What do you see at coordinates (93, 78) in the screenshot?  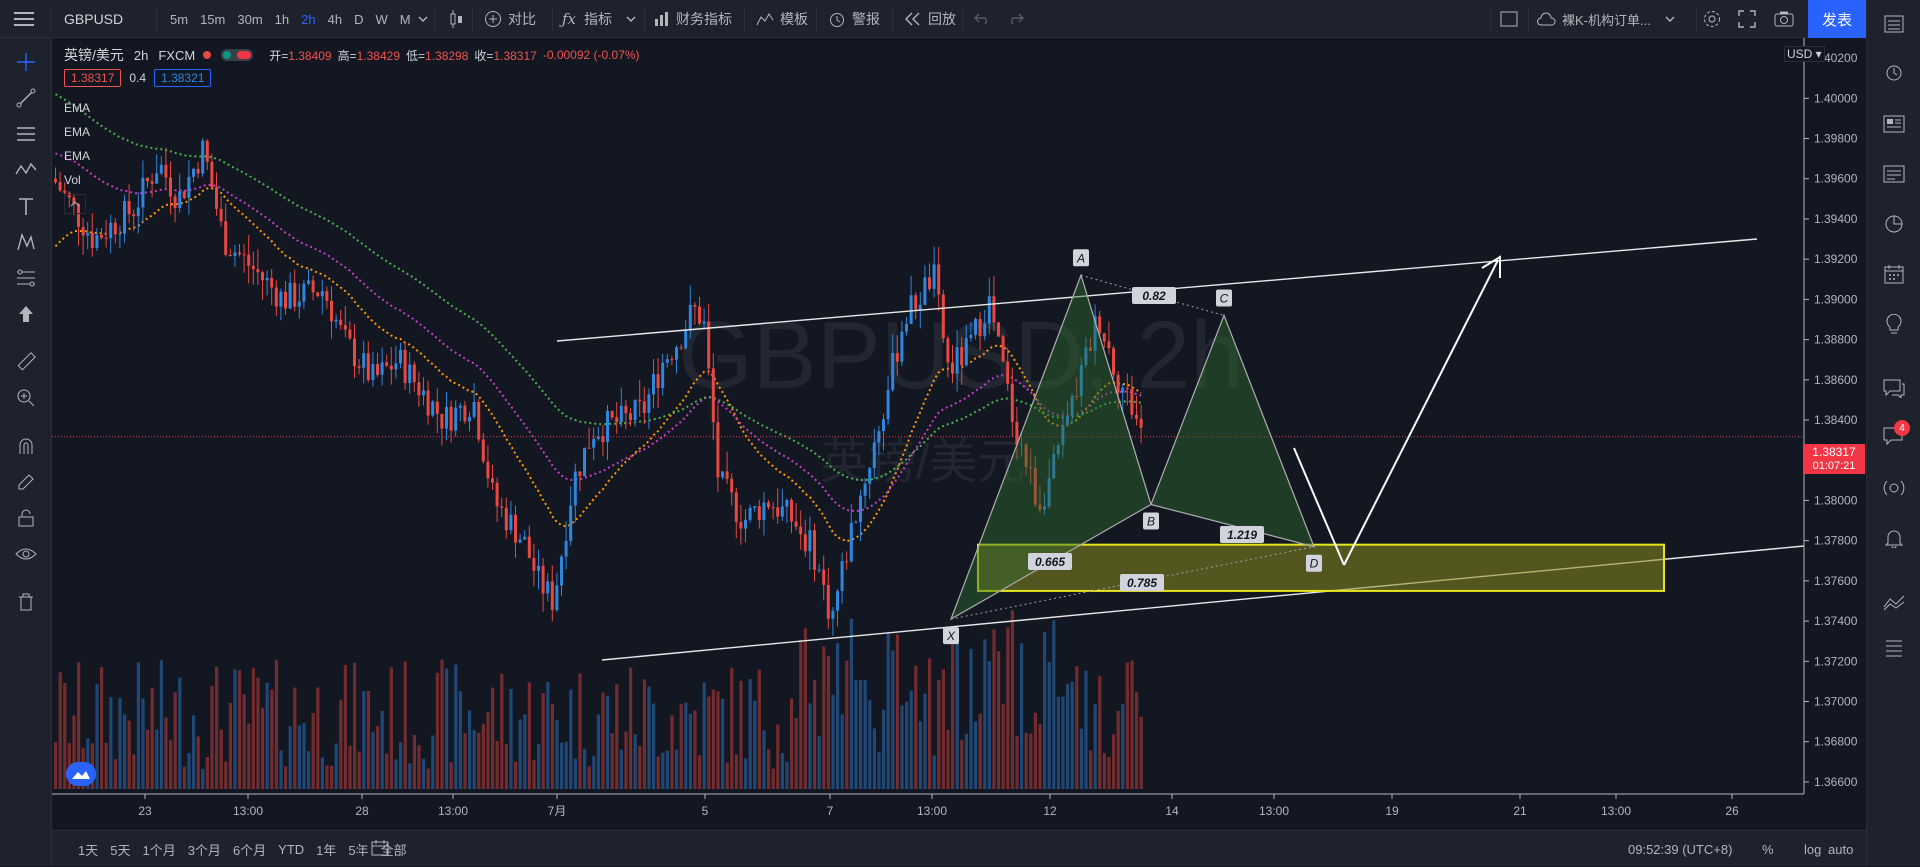 I see `bid-price: 1.38317` at bounding box center [93, 78].